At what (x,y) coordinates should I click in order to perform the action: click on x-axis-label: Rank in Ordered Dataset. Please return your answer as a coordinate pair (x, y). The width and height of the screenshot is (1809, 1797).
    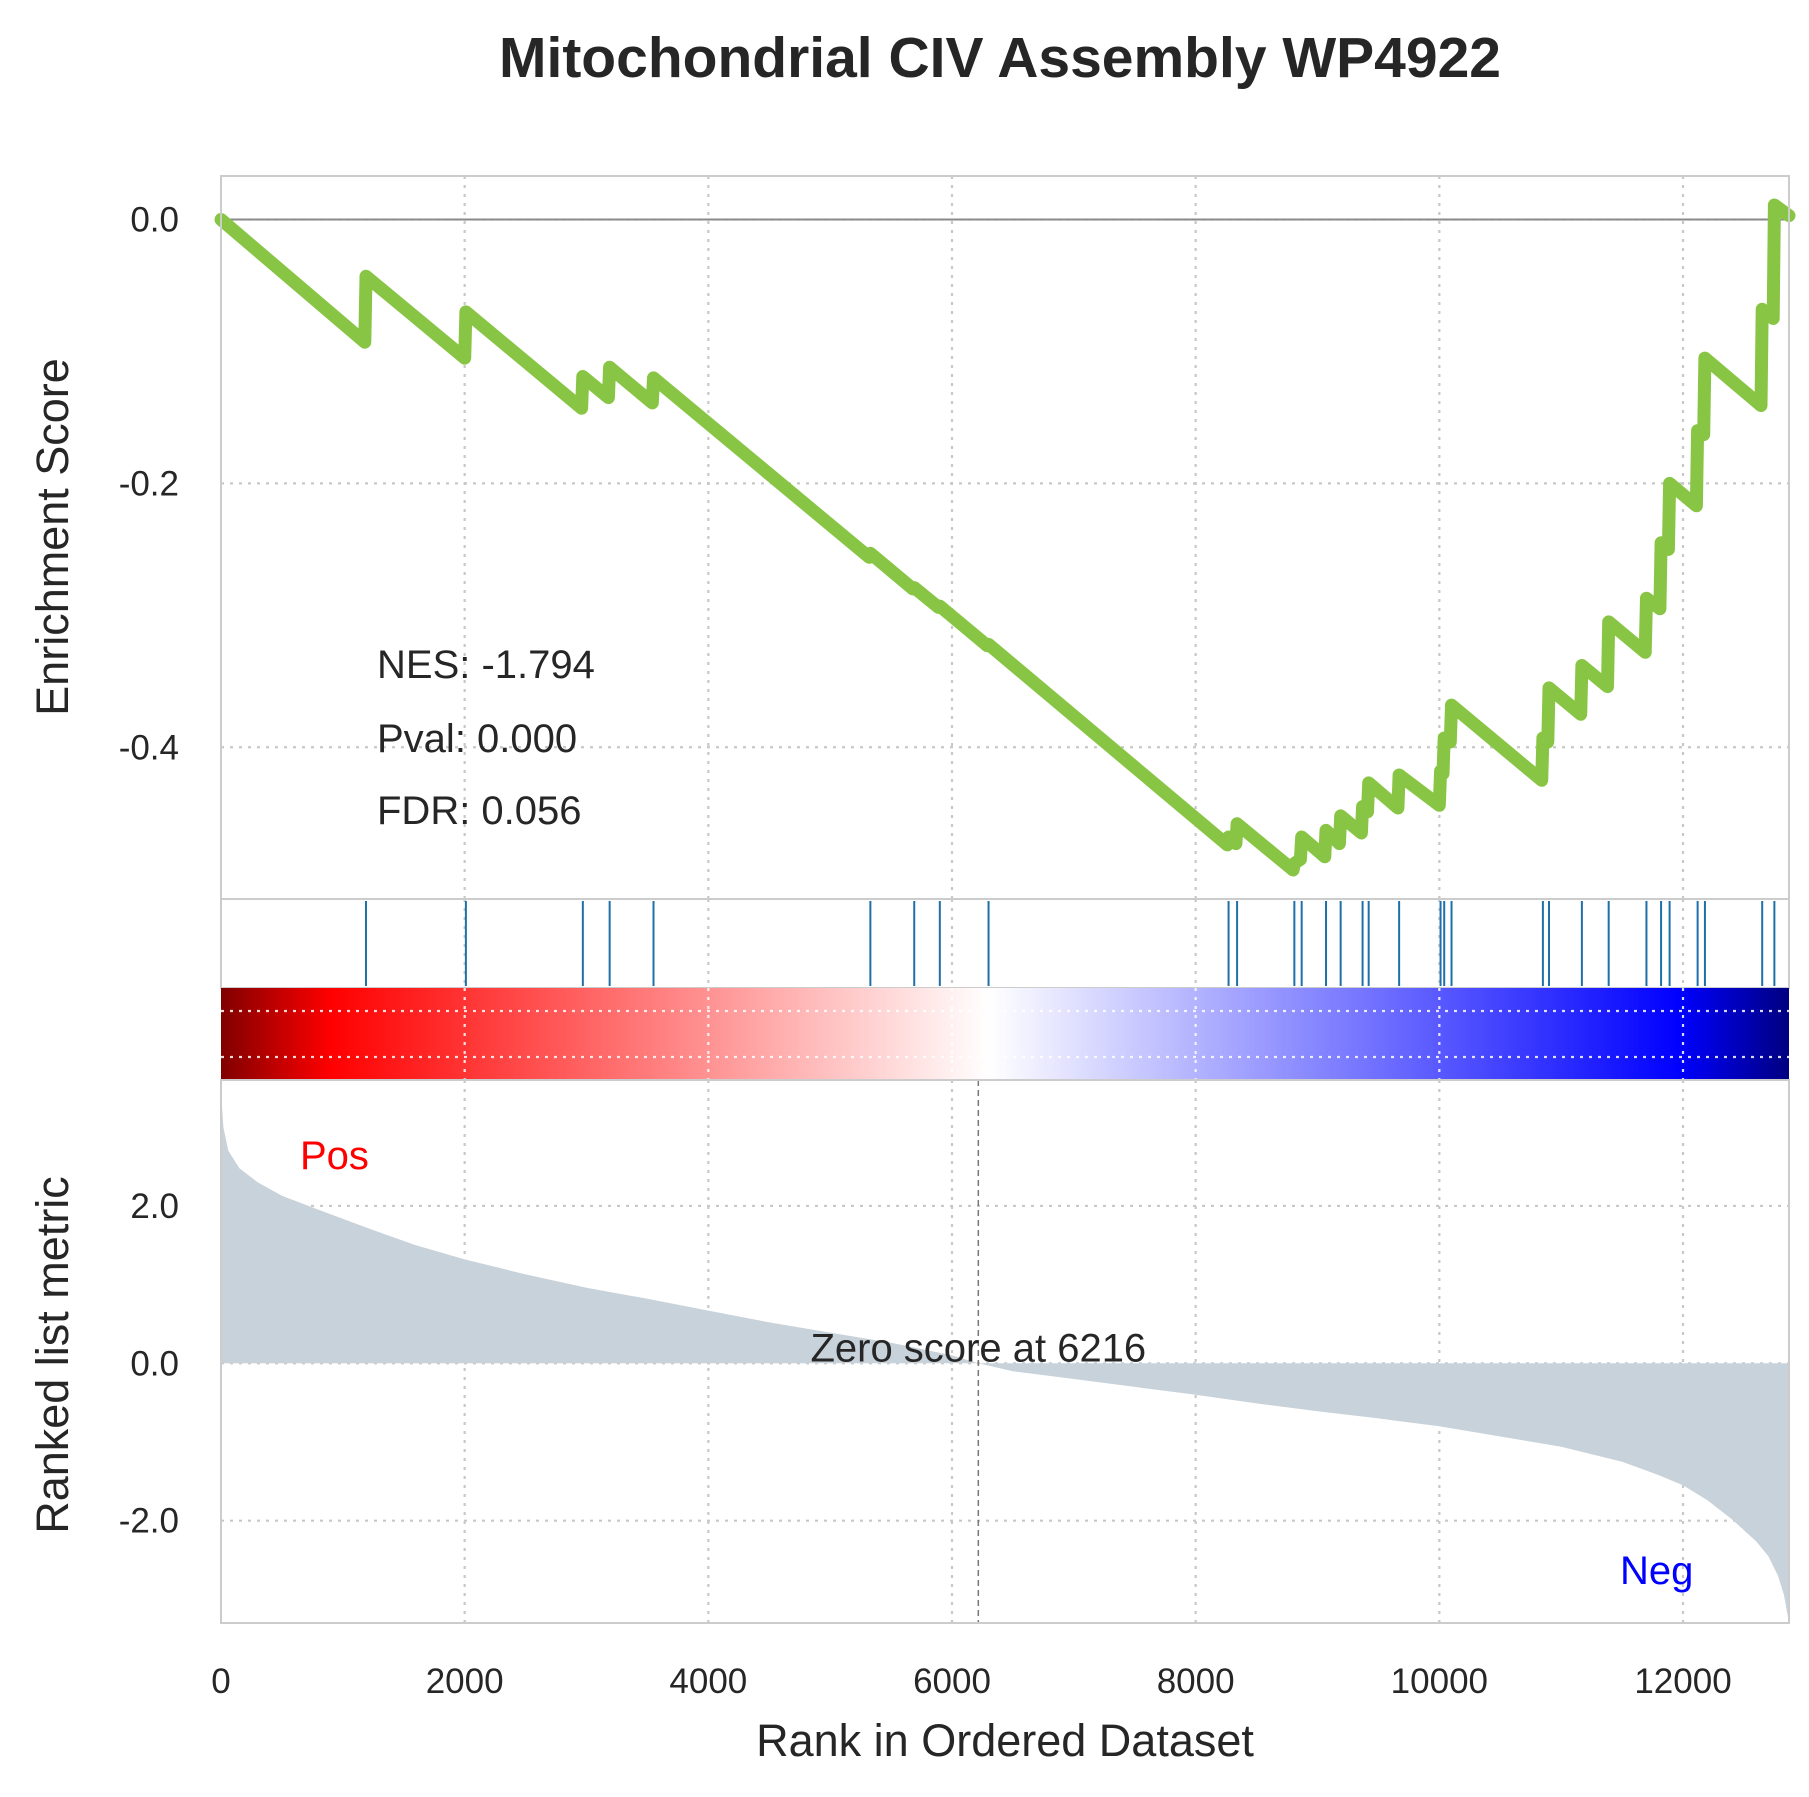
    Looking at the image, I should click on (1005, 1740).